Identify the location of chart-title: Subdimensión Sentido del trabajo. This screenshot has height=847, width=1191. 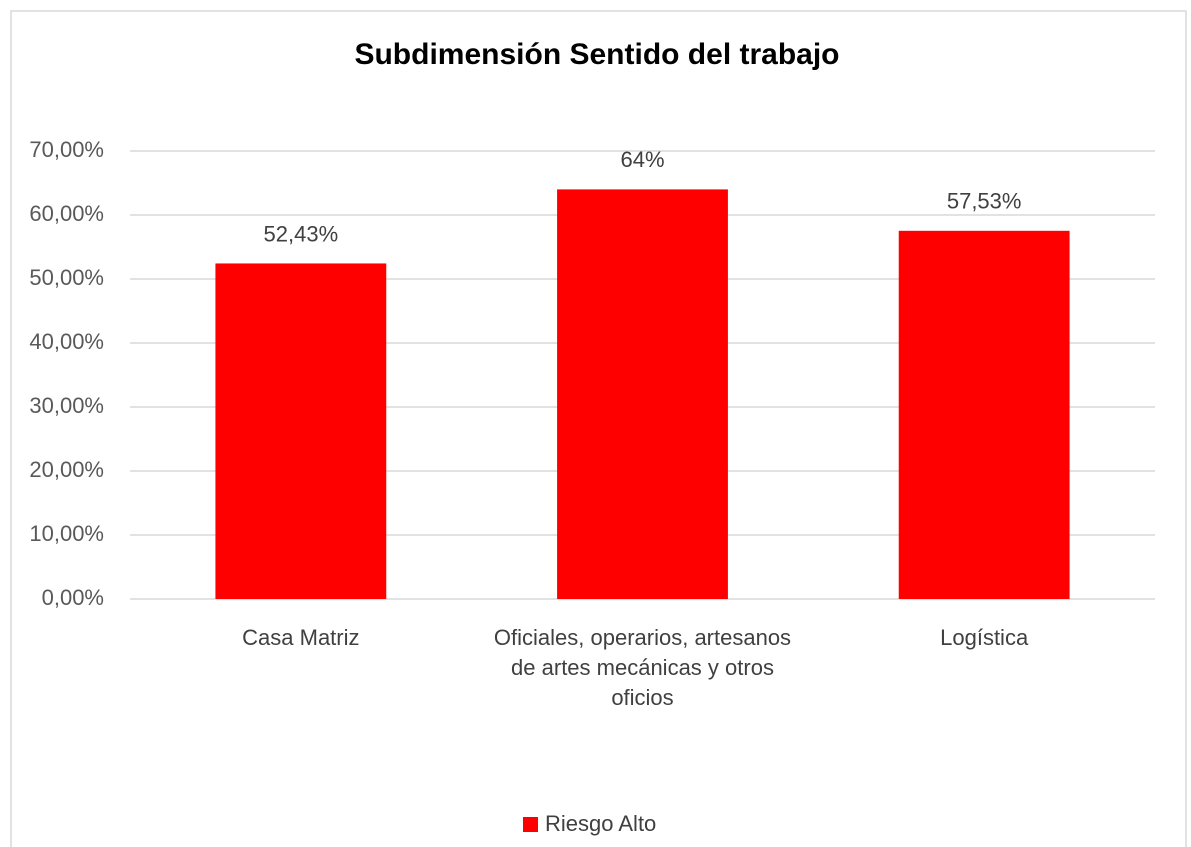
(596, 54).